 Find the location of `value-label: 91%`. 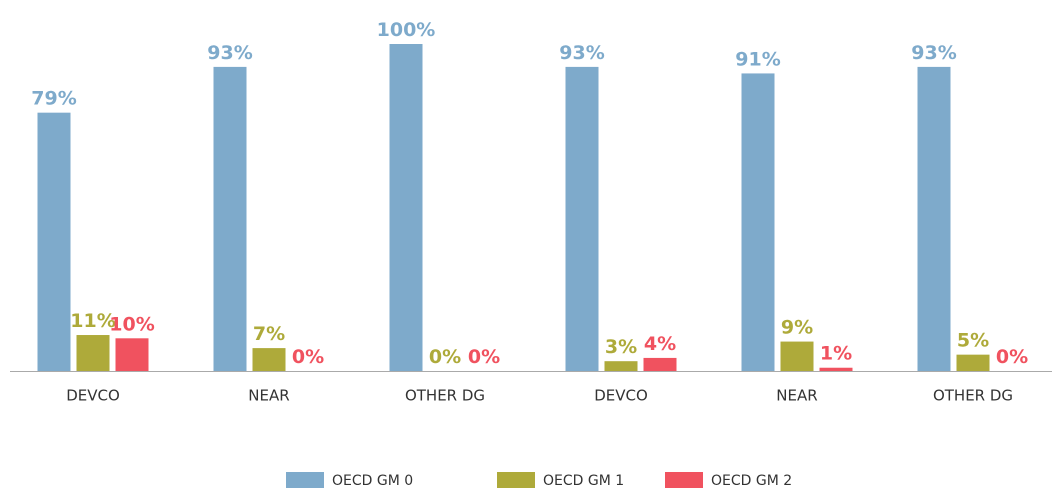

value-label: 91% is located at coordinates (757, 59).